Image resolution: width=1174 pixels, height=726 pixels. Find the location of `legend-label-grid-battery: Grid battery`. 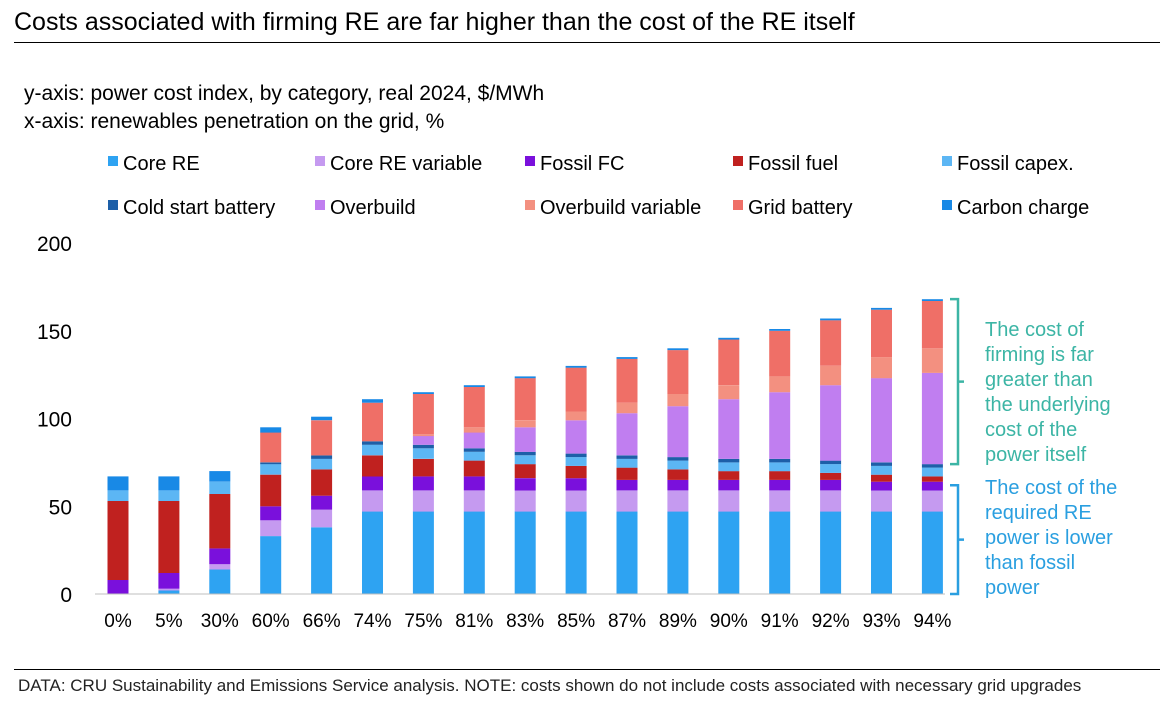

legend-label-grid-battery: Grid battery is located at coordinates (800, 208).